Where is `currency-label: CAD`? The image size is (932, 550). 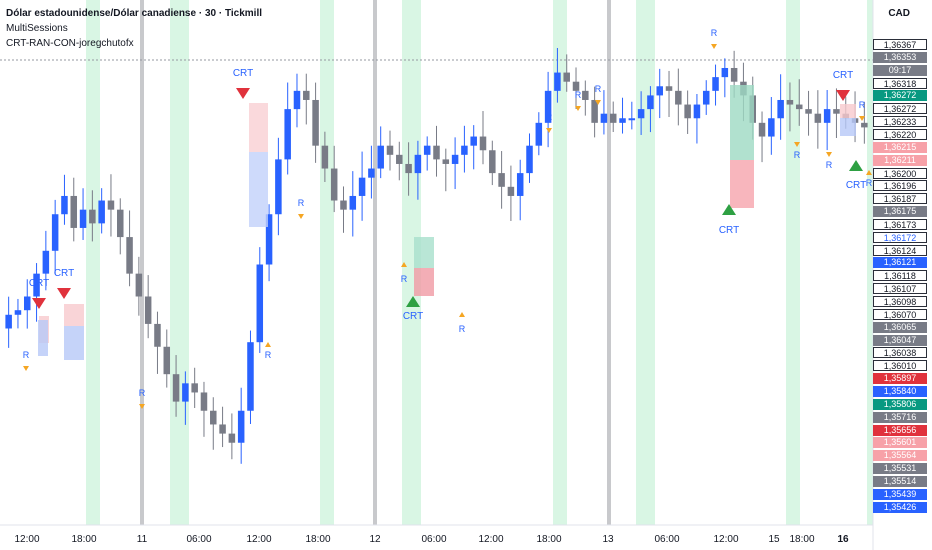 currency-label: CAD is located at coordinates (899, 13).